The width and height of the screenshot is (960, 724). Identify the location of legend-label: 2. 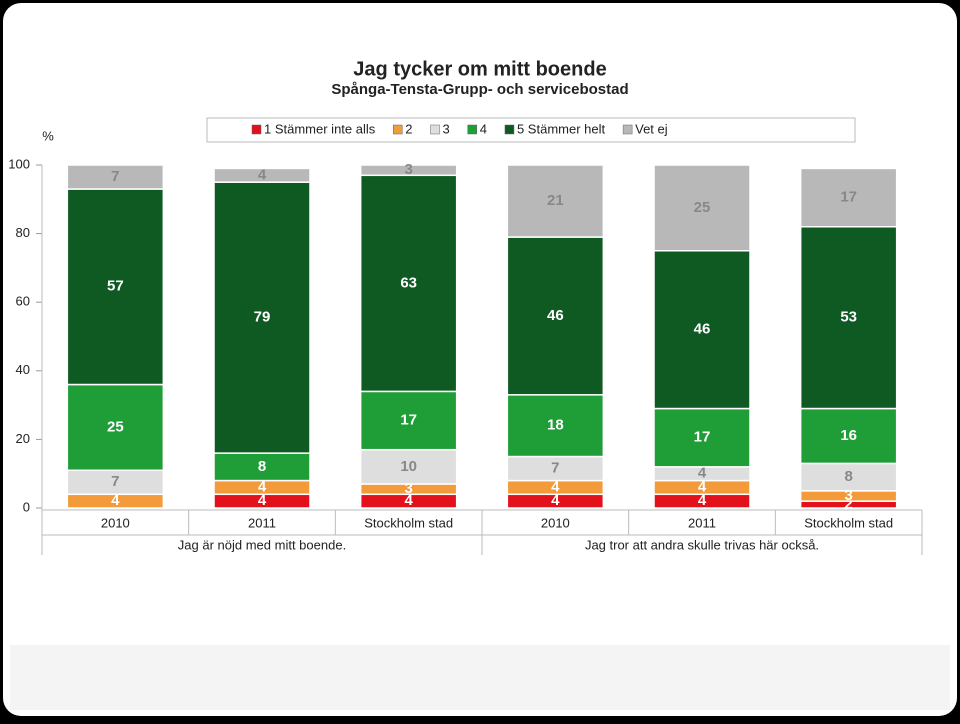
(408, 128).